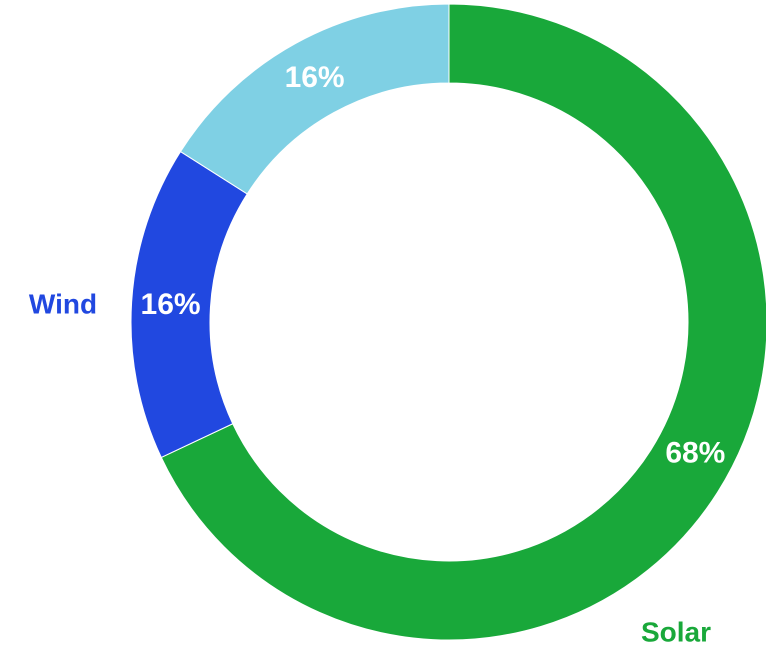  I want to click on value-label-0: 68%, so click(695, 452).